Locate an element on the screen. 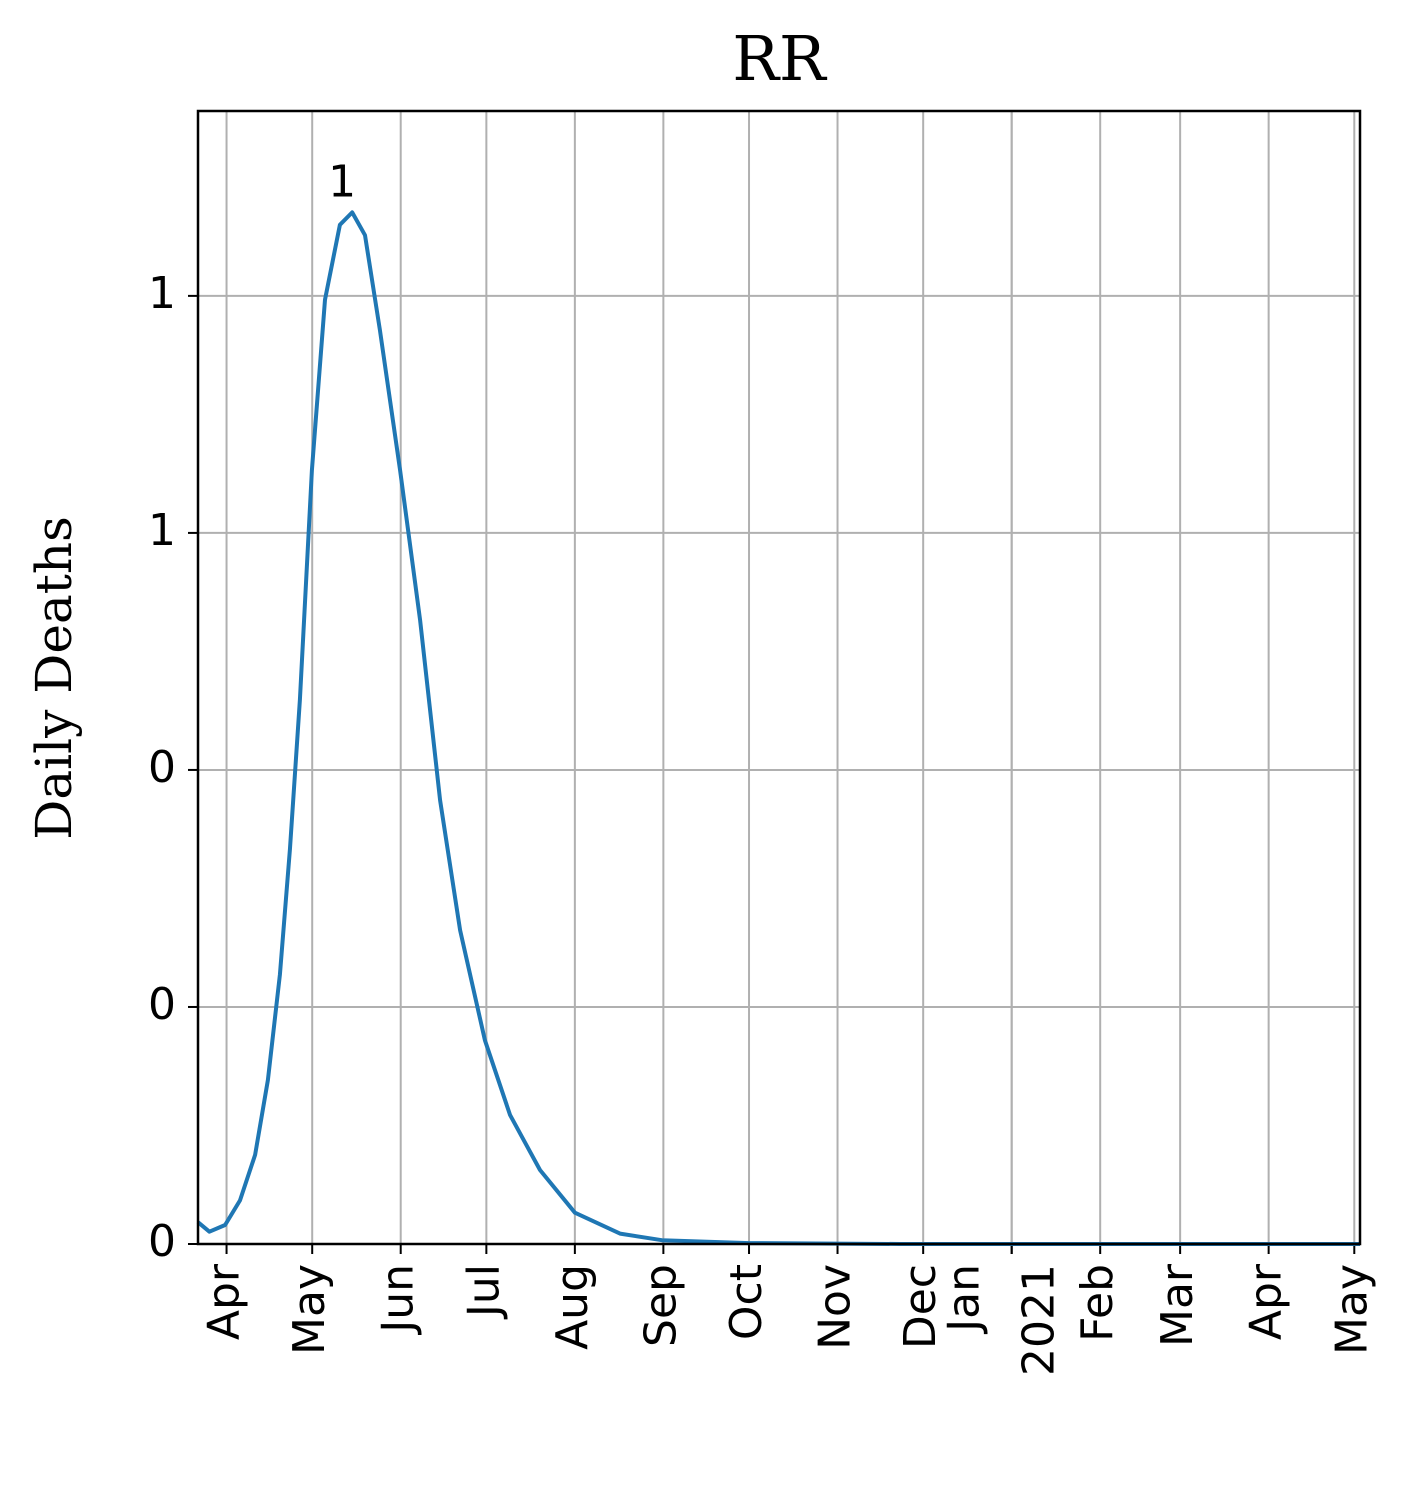 This screenshot has width=1410, height=1508. x-tick-label: Feb is located at coordinates (1097, 1303).